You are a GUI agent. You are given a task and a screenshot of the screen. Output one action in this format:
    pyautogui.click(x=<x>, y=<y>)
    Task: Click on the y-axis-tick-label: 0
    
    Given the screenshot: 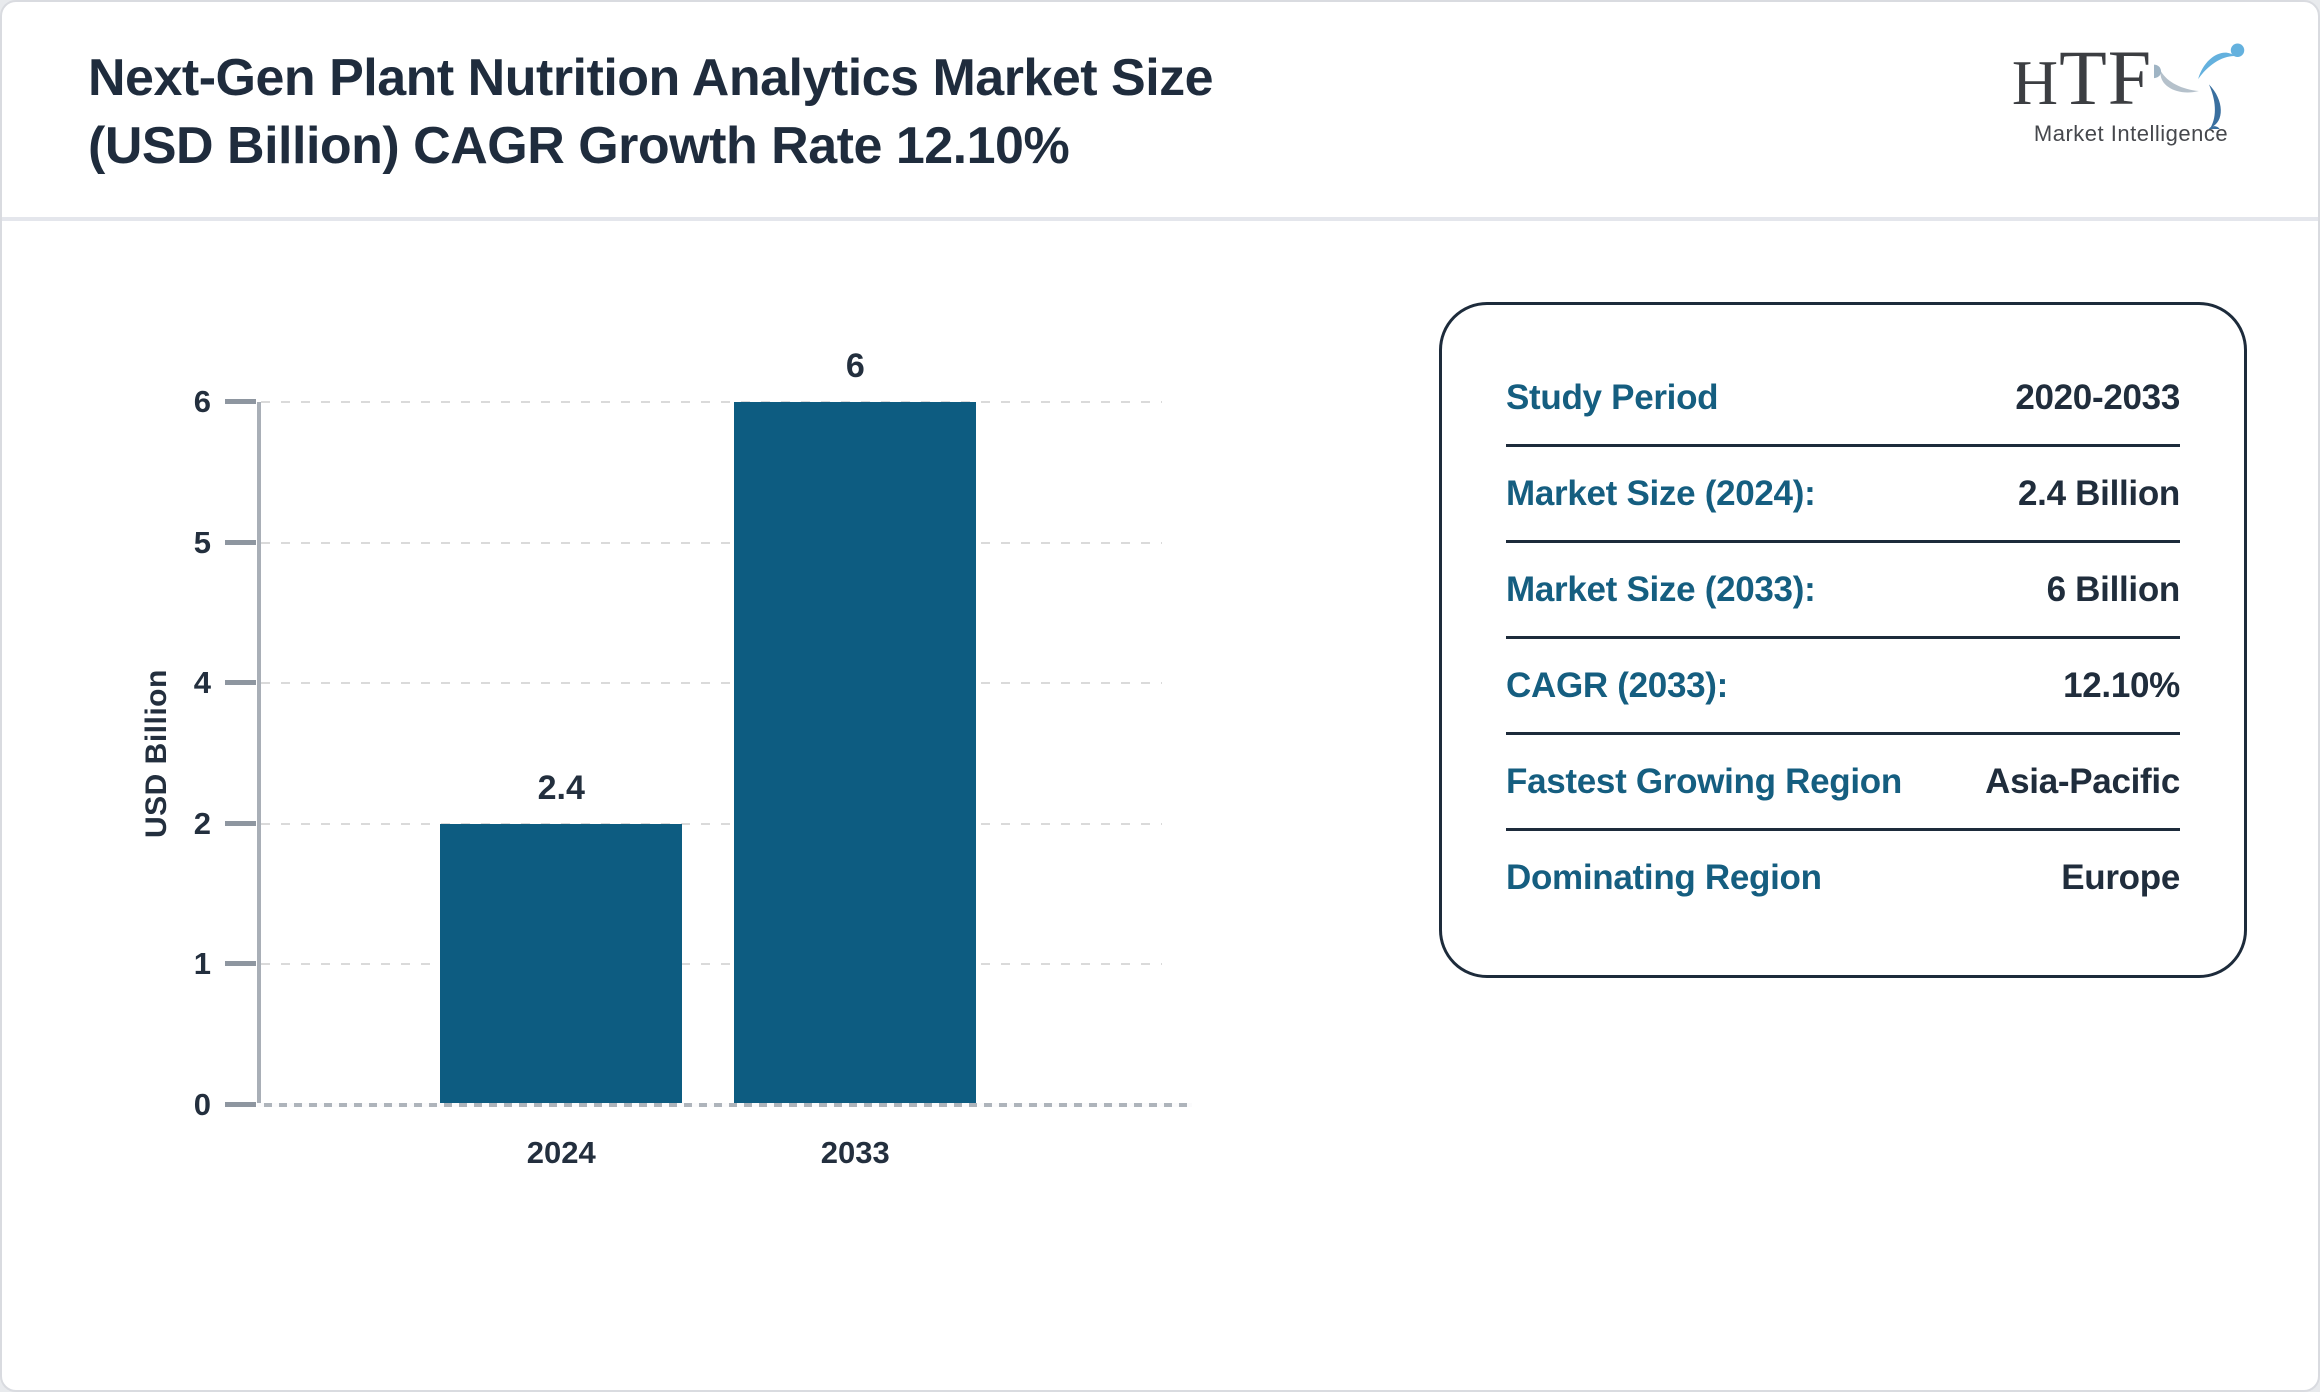 What is the action you would take?
    pyautogui.click(x=202, y=1104)
    